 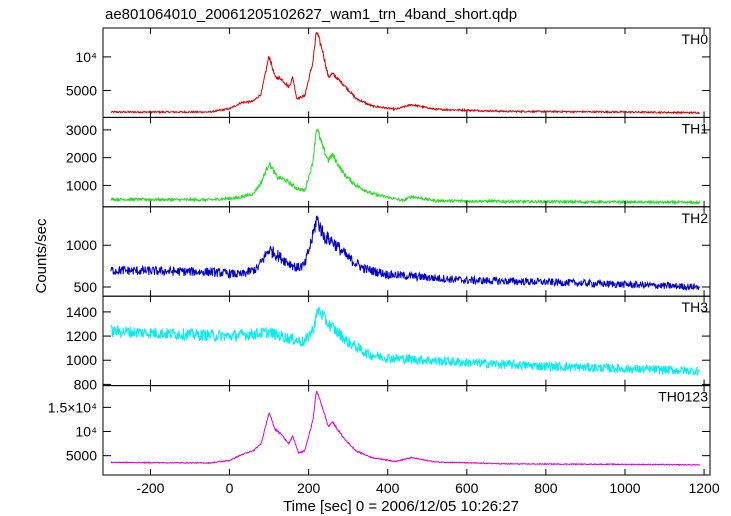 I want to click on series-line-th0123, so click(x=405, y=428).